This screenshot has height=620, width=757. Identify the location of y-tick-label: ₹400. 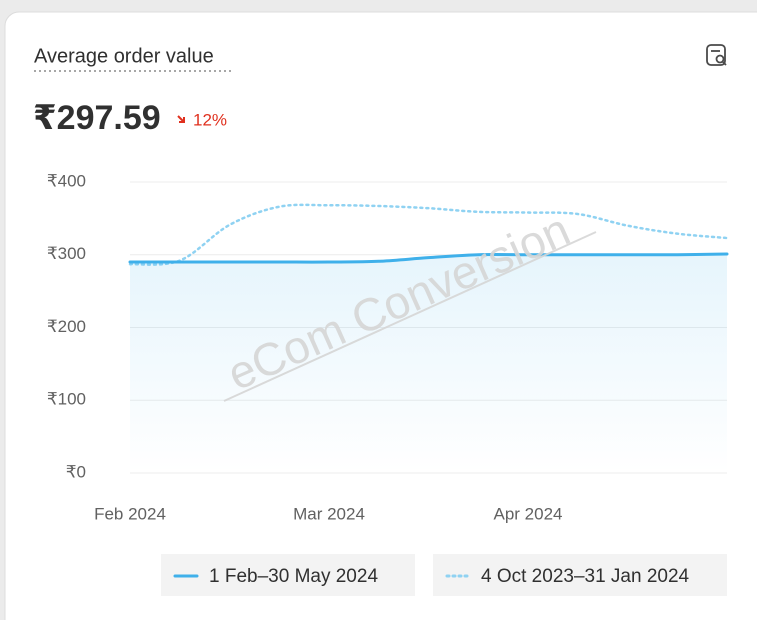
(66, 180).